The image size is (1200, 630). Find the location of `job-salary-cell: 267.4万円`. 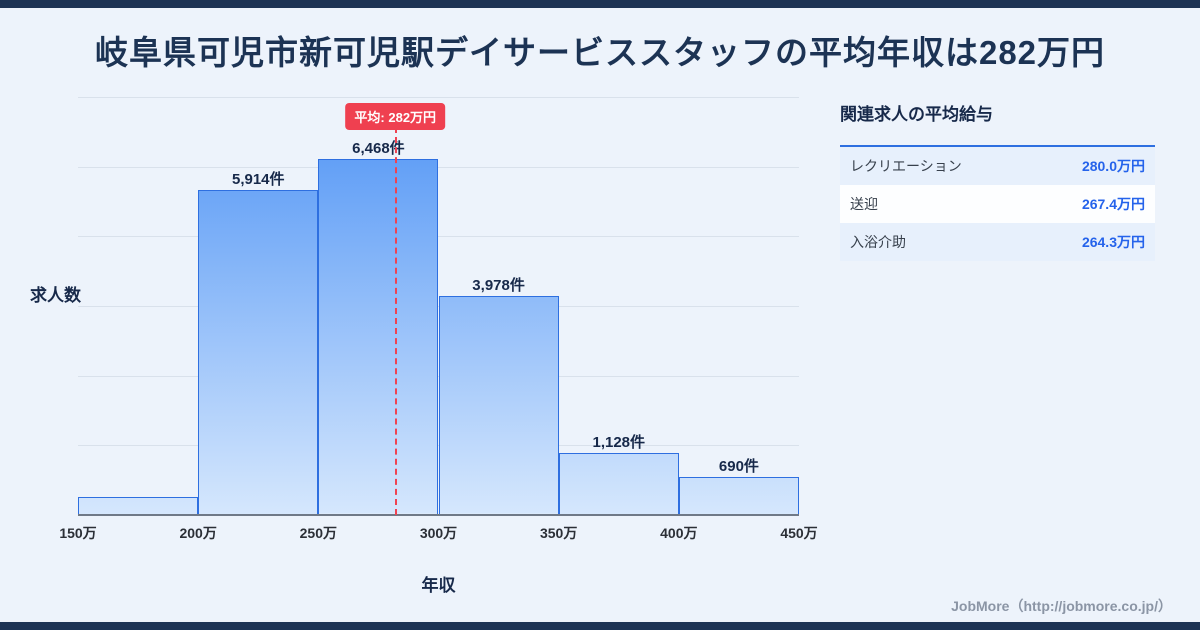

job-salary-cell: 267.4万円 is located at coordinates (1113, 204).